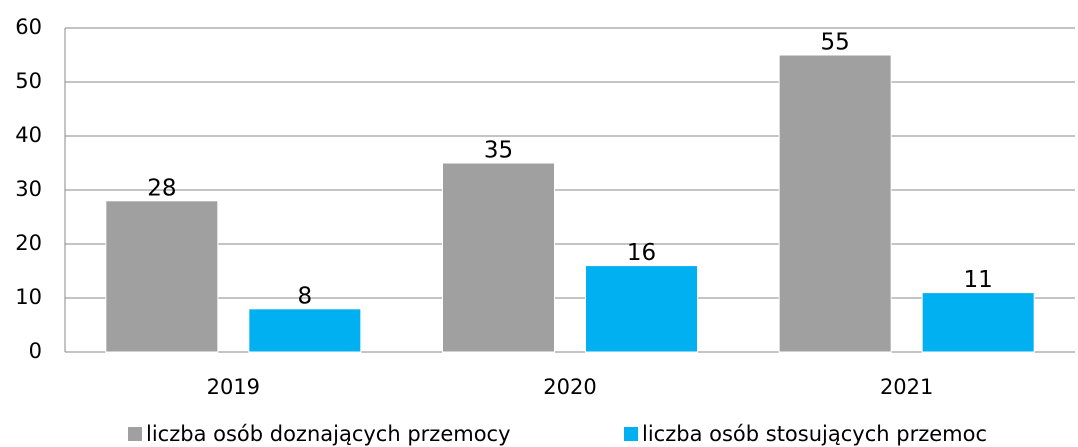 The height and width of the screenshot is (447, 1078). Describe the element at coordinates (161, 188) in the screenshot. I see `data-label: 28` at that location.